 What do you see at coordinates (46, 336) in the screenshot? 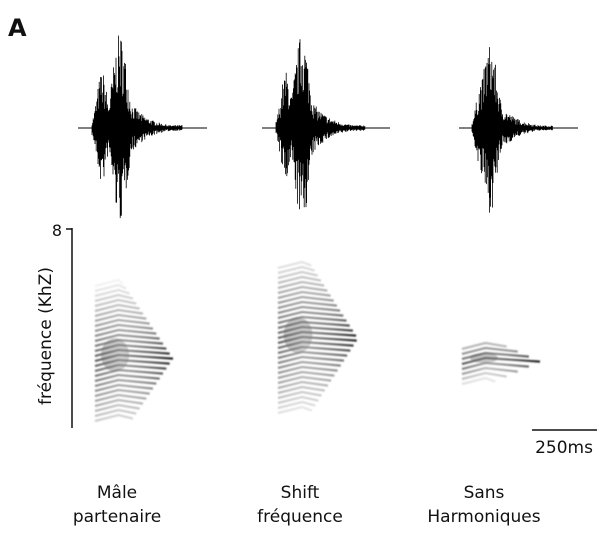
I see `y-axis-label: fréquence (KhZ)` at bounding box center [46, 336].